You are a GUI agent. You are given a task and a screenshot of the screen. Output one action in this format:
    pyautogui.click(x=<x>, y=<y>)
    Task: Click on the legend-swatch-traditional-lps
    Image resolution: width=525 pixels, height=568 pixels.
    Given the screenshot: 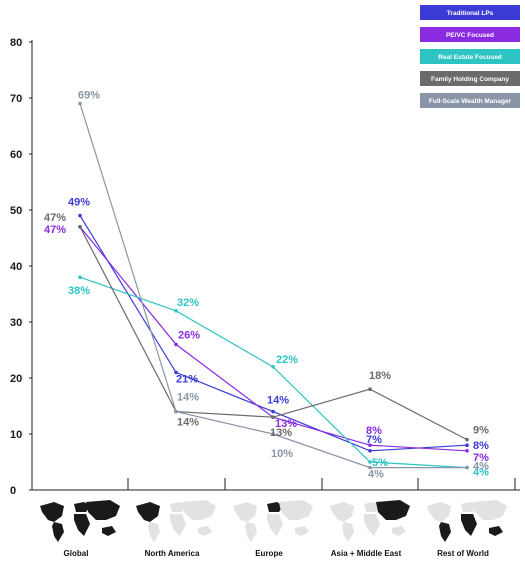 What is the action you would take?
    pyautogui.click(x=470, y=12)
    